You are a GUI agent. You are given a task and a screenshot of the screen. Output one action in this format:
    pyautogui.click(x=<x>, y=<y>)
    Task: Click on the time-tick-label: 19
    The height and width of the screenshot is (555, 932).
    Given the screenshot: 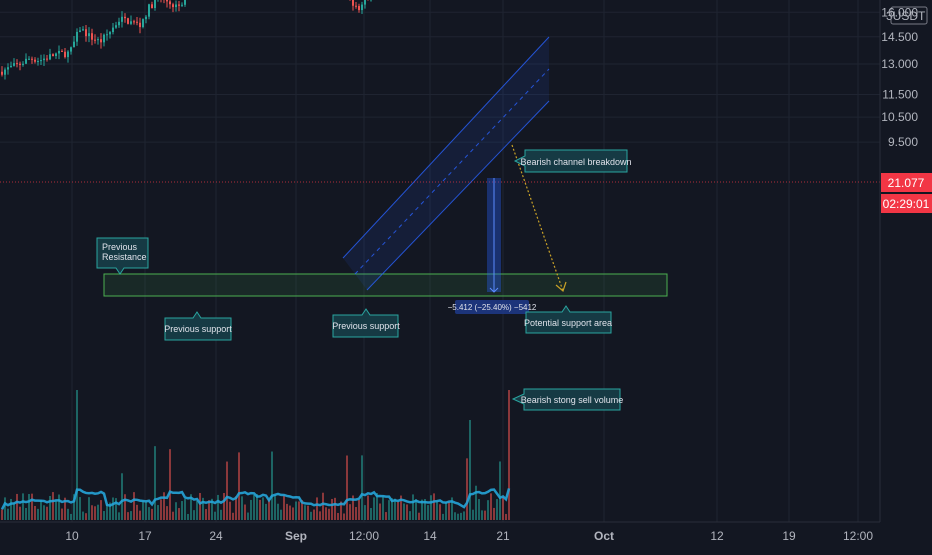 What is the action you would take?
    pyautogui.click(x=789, y=536)
    